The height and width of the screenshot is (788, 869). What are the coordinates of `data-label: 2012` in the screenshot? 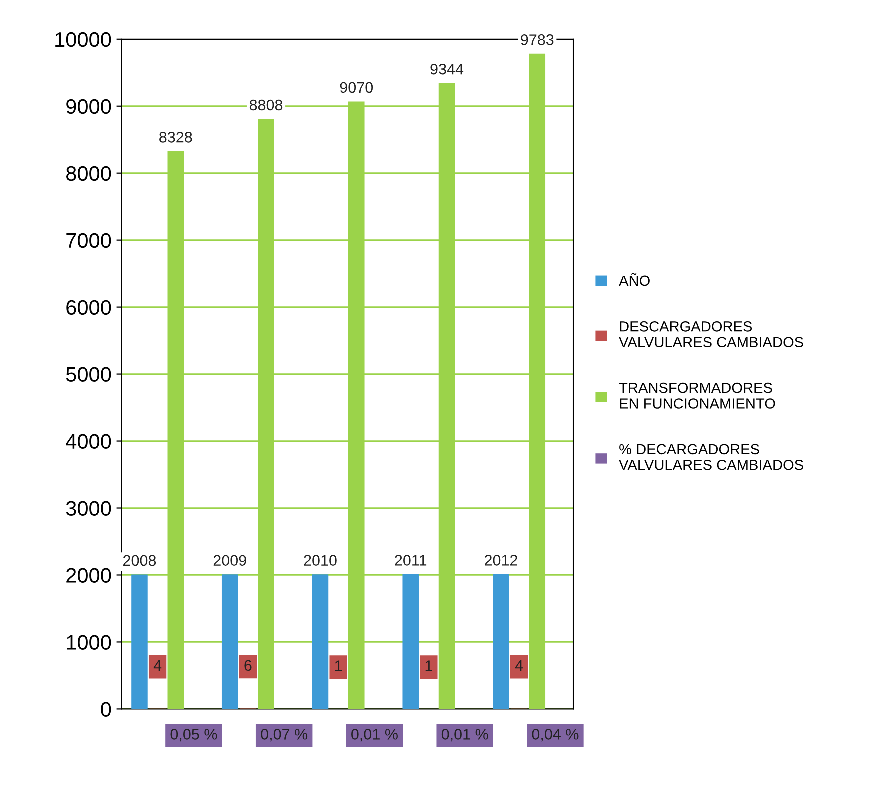 It's located at (501, 560).